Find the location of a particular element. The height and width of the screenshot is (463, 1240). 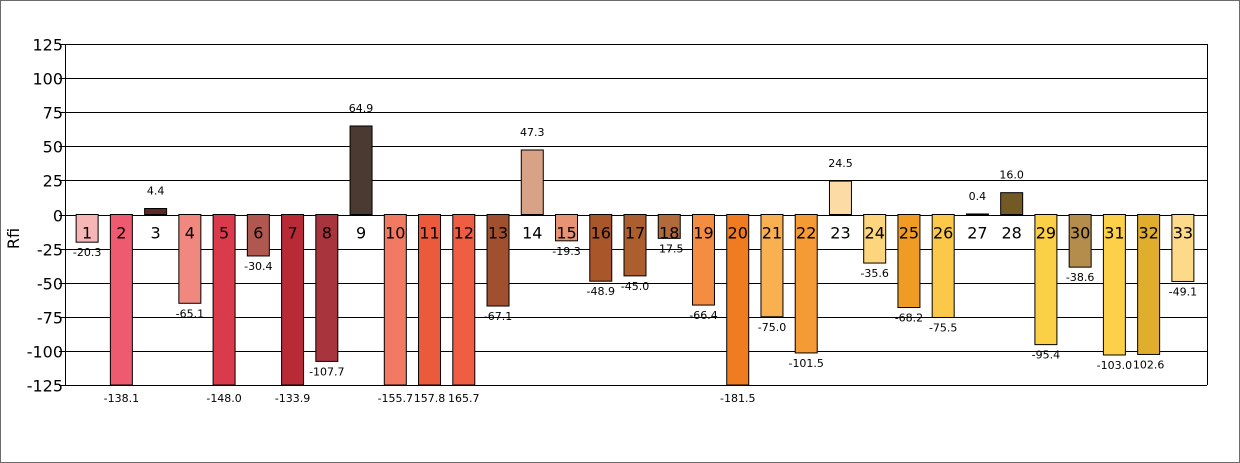

y-tick-label: -75 is located at coordinates (50, 318).